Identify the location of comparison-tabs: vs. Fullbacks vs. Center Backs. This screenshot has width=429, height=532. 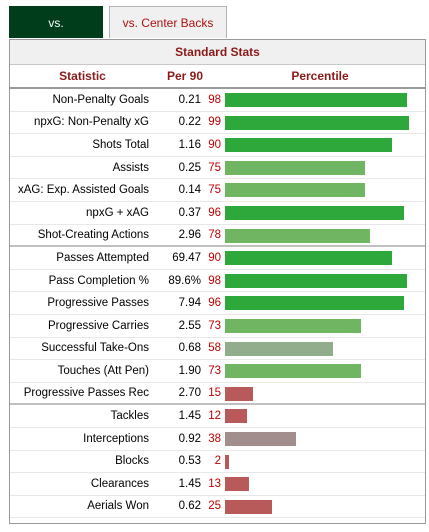
(118, 34).